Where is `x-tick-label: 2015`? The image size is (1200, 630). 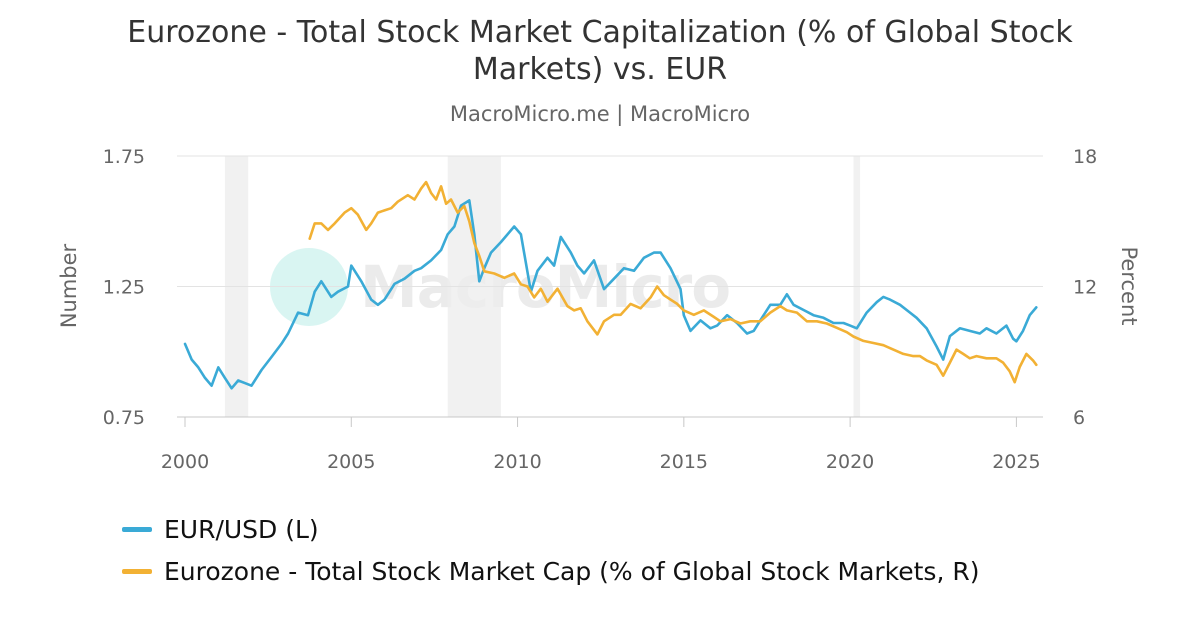 x-tick-label: 2015 is located at coordinates (684, 462).